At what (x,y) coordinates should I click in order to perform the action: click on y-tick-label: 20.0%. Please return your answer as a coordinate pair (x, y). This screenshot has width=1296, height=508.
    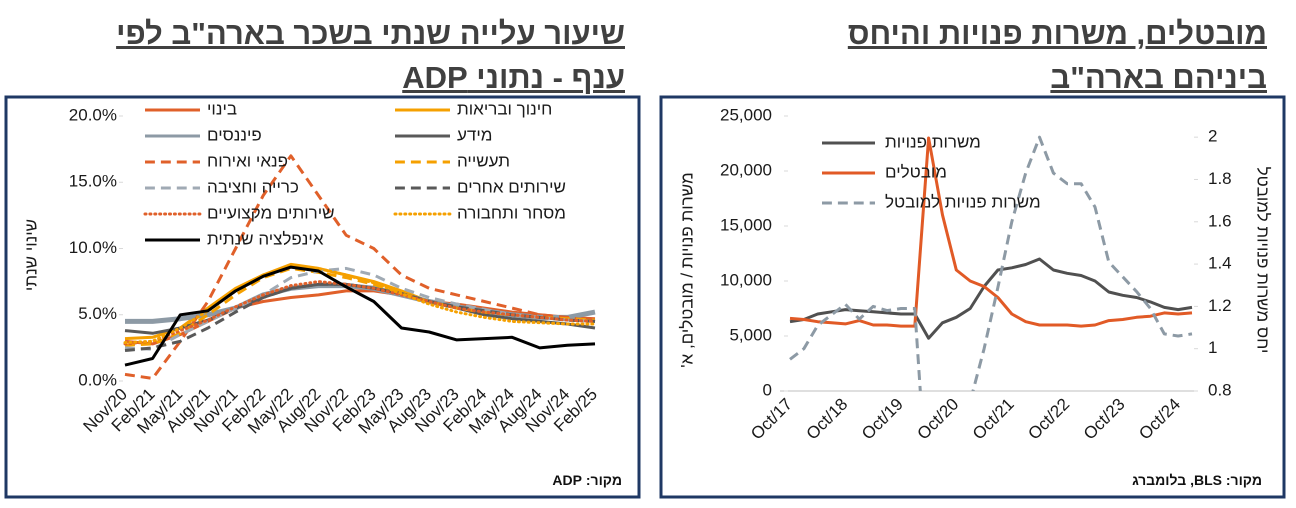
    Looking at the image, I should click on (93, 114).